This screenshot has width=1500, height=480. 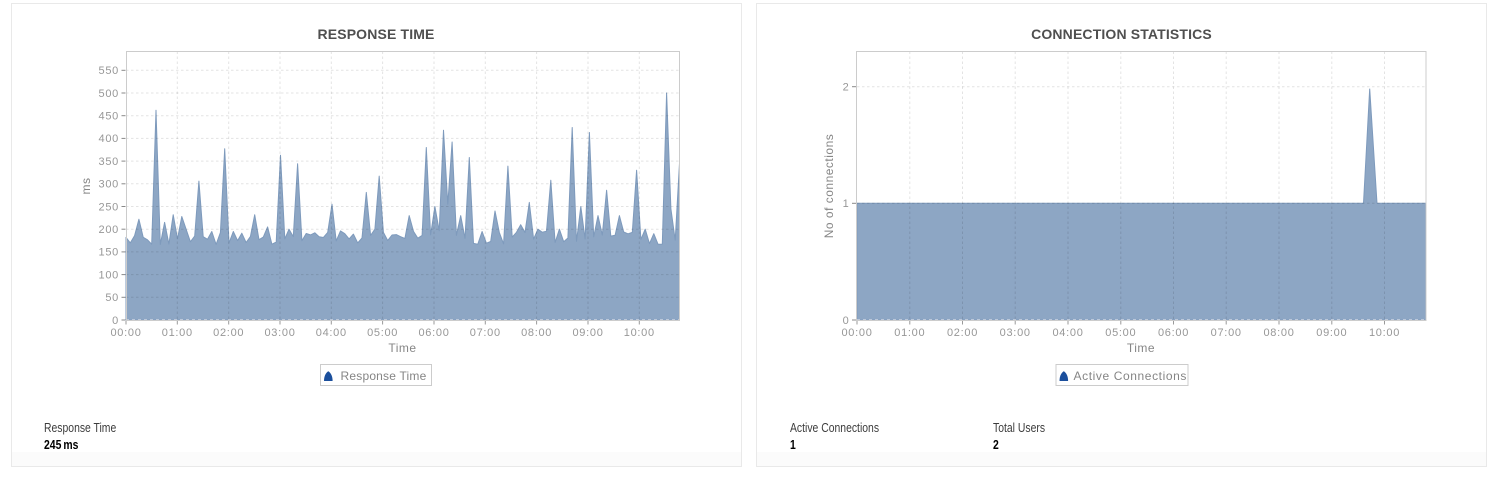 I want to click on svg-text: 1, so click(x=846, y=204).